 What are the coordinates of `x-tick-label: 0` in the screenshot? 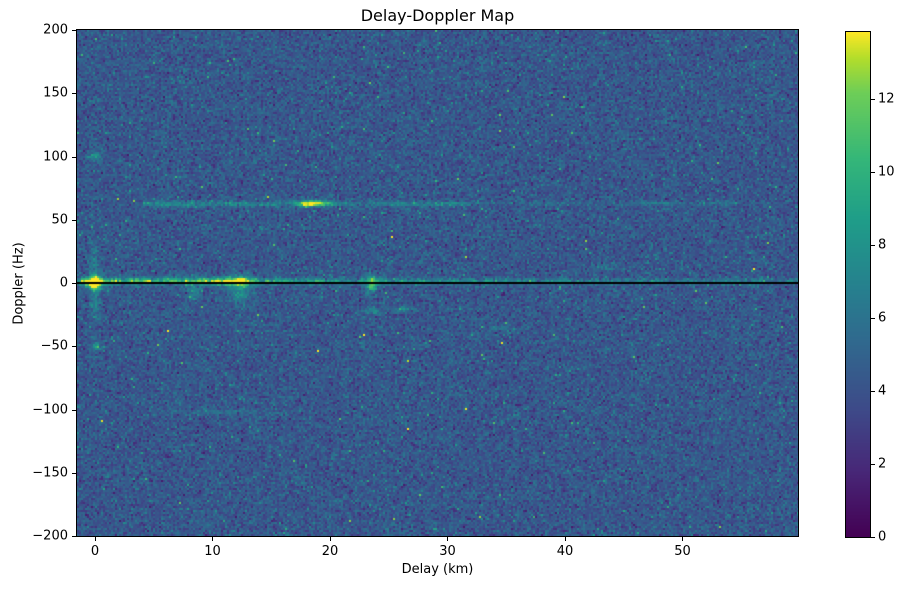 It's located at (95, 551).